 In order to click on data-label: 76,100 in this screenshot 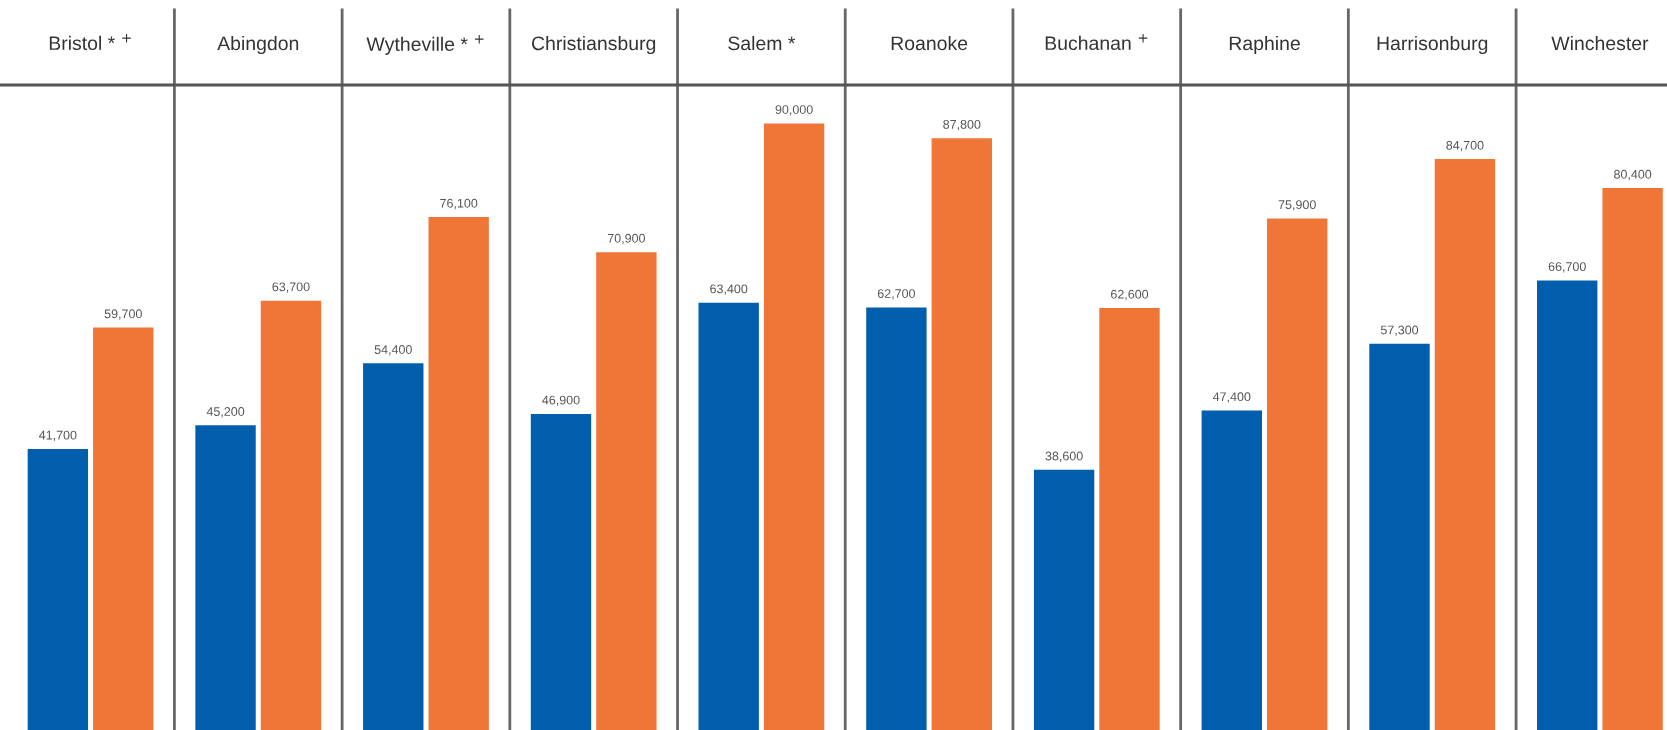, I will do `click(459, 204)`.